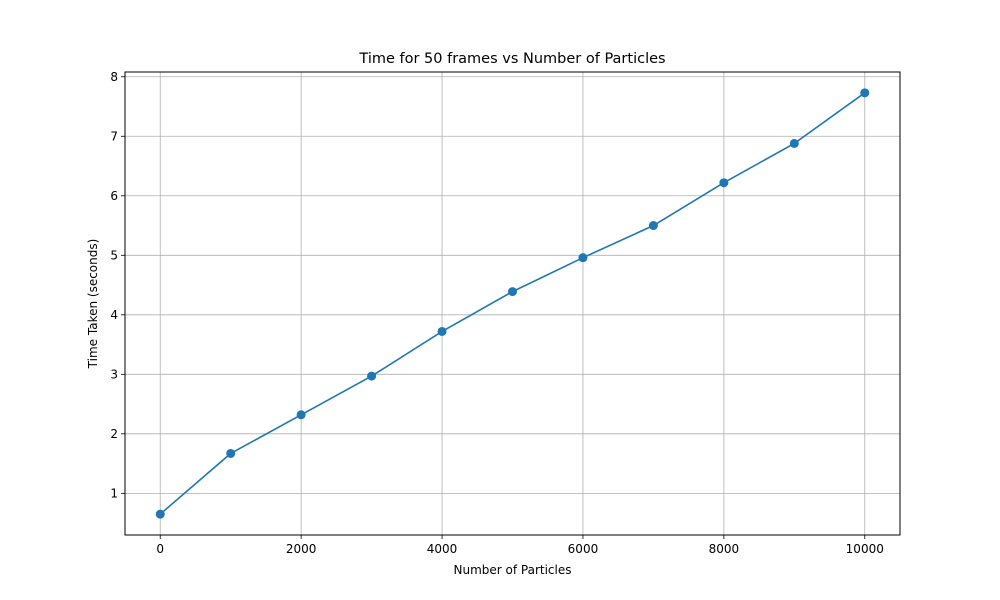 Image resolution: width=1000 pixels, height=600 pixels. What do you see at coordinates (114, 255) in the screenshot?
I see `y-tick-label: 5` at bounding box center [114, 255].